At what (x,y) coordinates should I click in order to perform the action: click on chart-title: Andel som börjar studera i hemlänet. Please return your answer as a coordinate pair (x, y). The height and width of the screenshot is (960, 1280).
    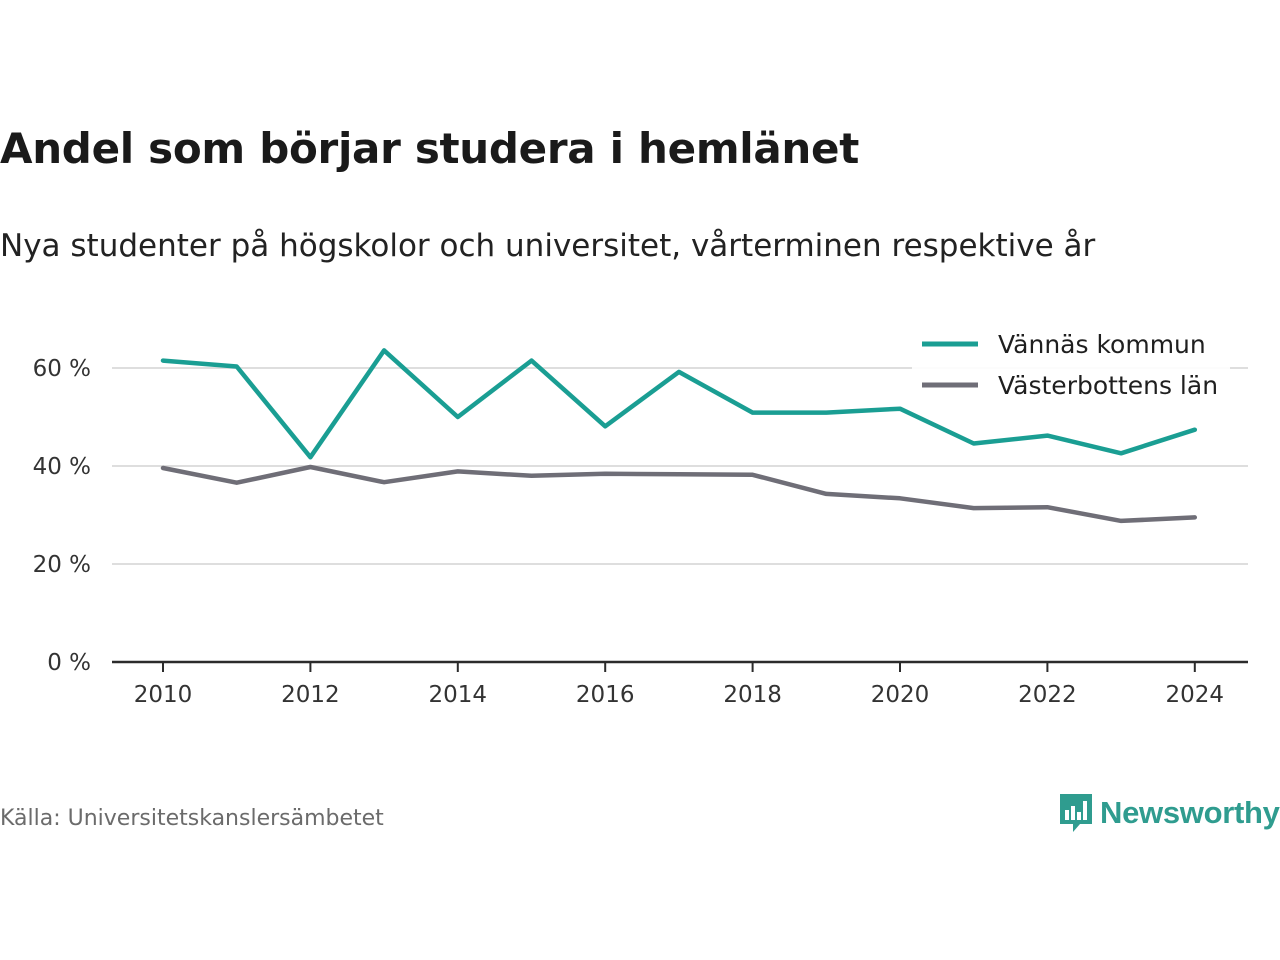
    Looking at the image, I should click on (429, 148).